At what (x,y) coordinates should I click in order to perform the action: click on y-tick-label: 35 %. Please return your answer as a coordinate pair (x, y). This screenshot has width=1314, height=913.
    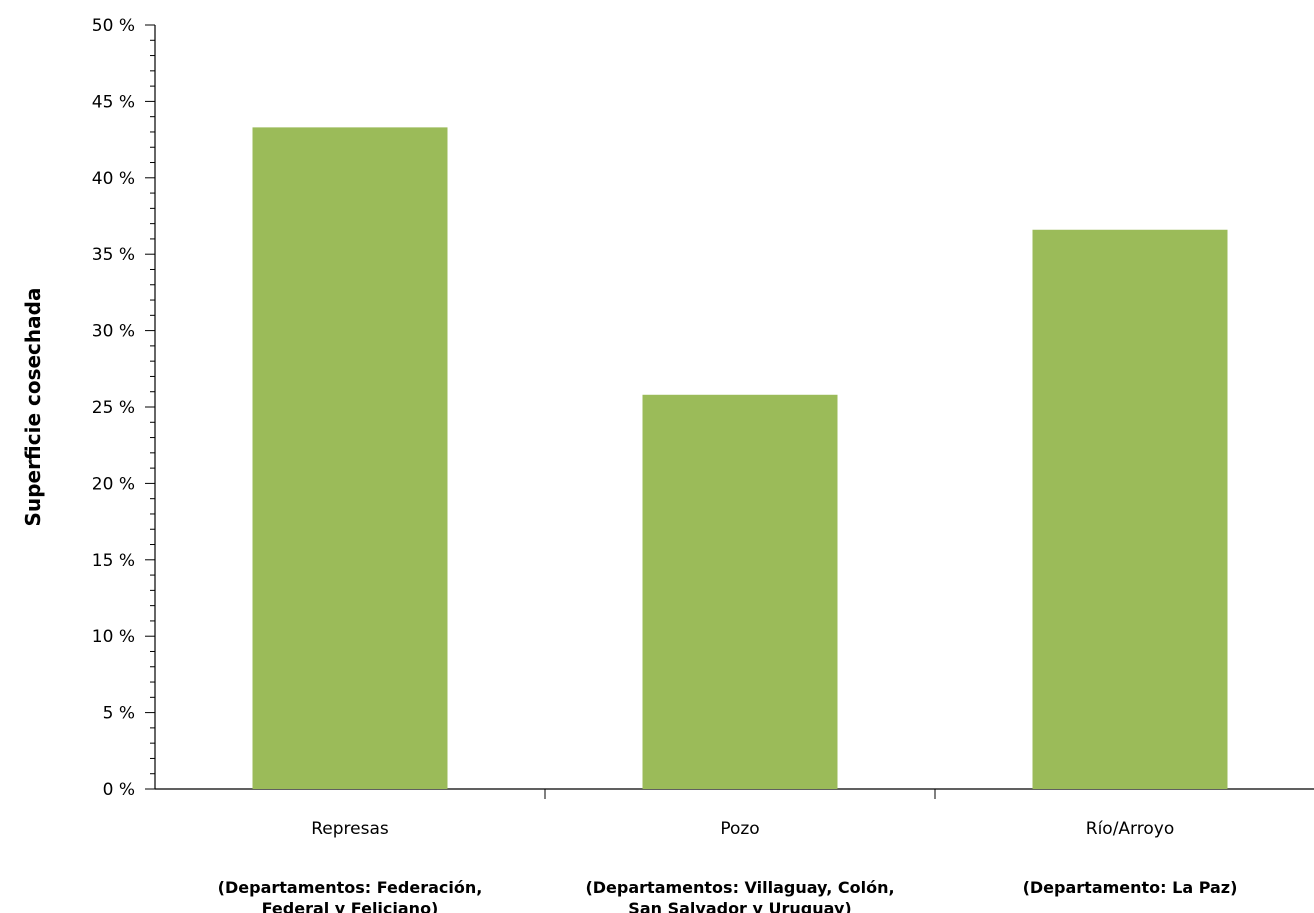
    Looking at the image, I should click on (113, 255).